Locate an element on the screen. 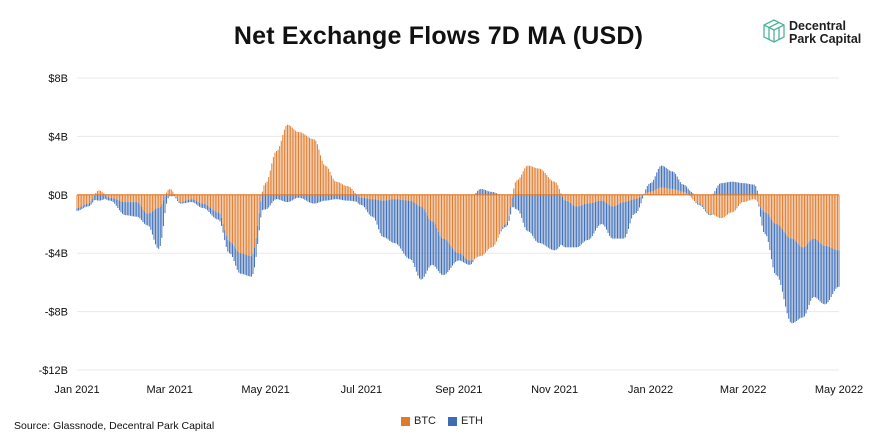  x-tick-label: Mar 2022 is located at coordinates (743, 390).